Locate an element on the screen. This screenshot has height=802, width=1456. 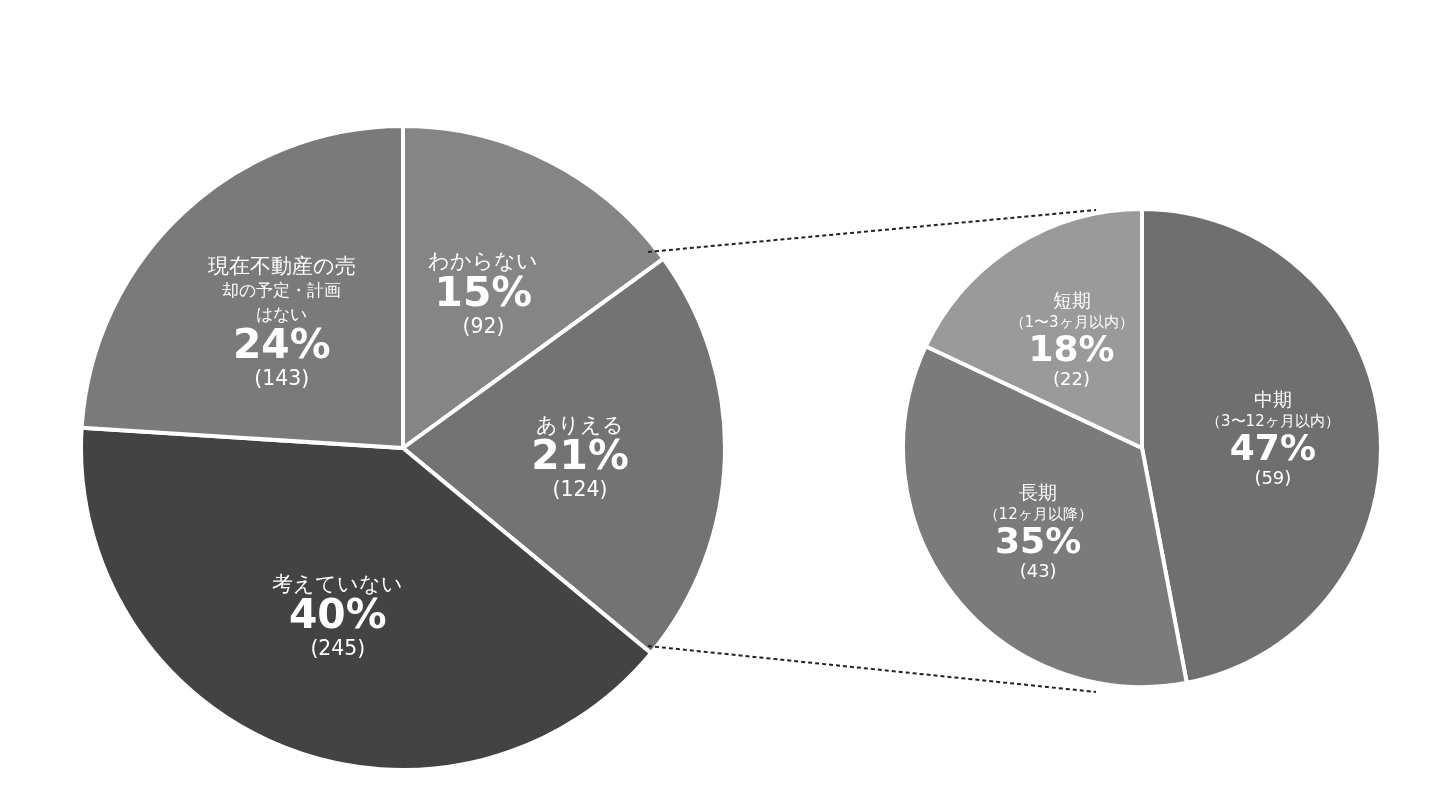
slice-label: 中期（3〜12ヶ月以内） is located at coordinates (1273, 409).